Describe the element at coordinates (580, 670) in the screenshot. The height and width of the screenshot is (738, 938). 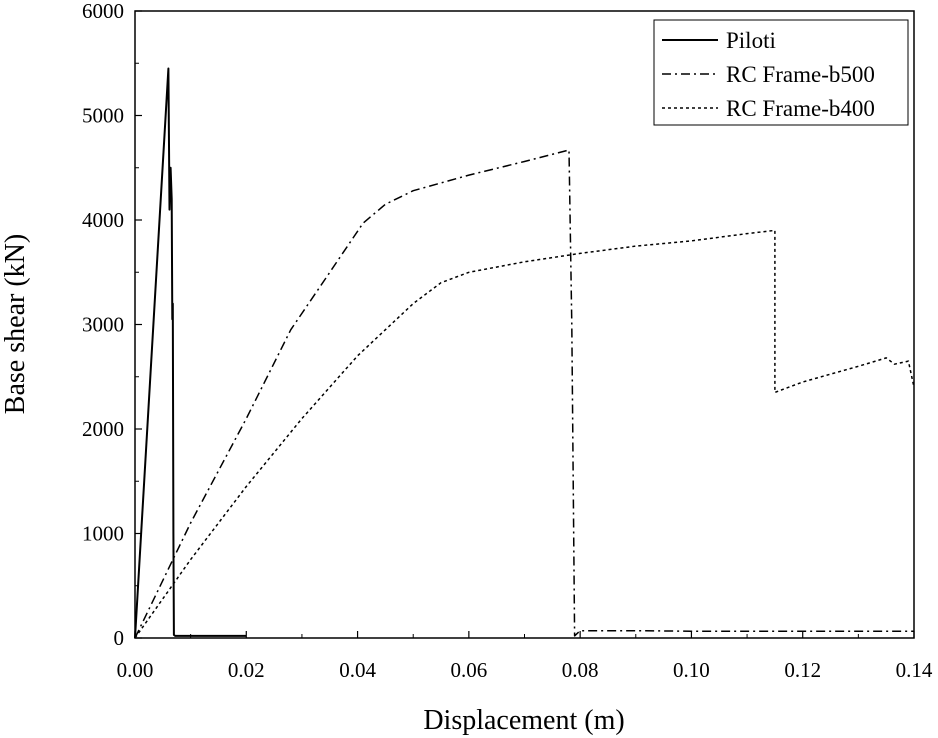
I see `x-tick-label: 0.08` at that location.